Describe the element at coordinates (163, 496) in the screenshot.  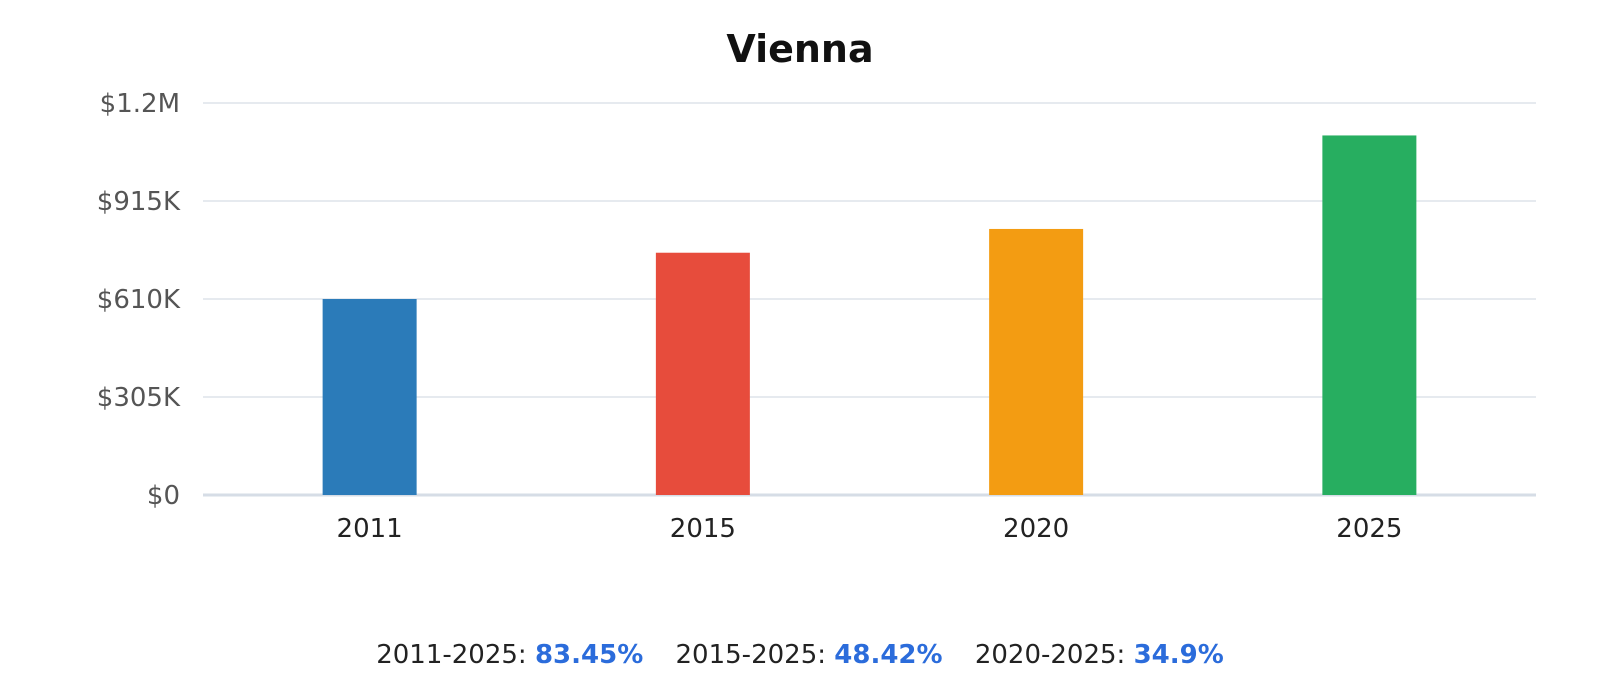
I see `y-tick-label: $0` at that location.